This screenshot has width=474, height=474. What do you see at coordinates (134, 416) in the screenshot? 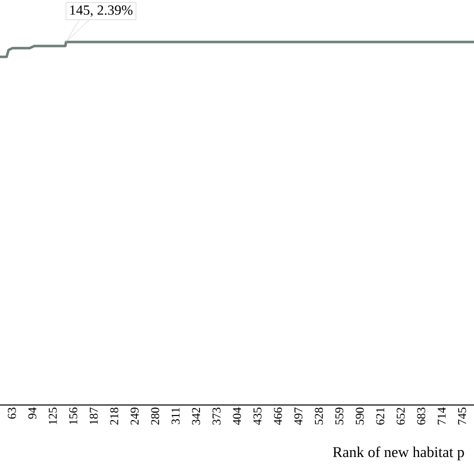
I see `x-tick-label: 249` at bounding box center [134, 416].